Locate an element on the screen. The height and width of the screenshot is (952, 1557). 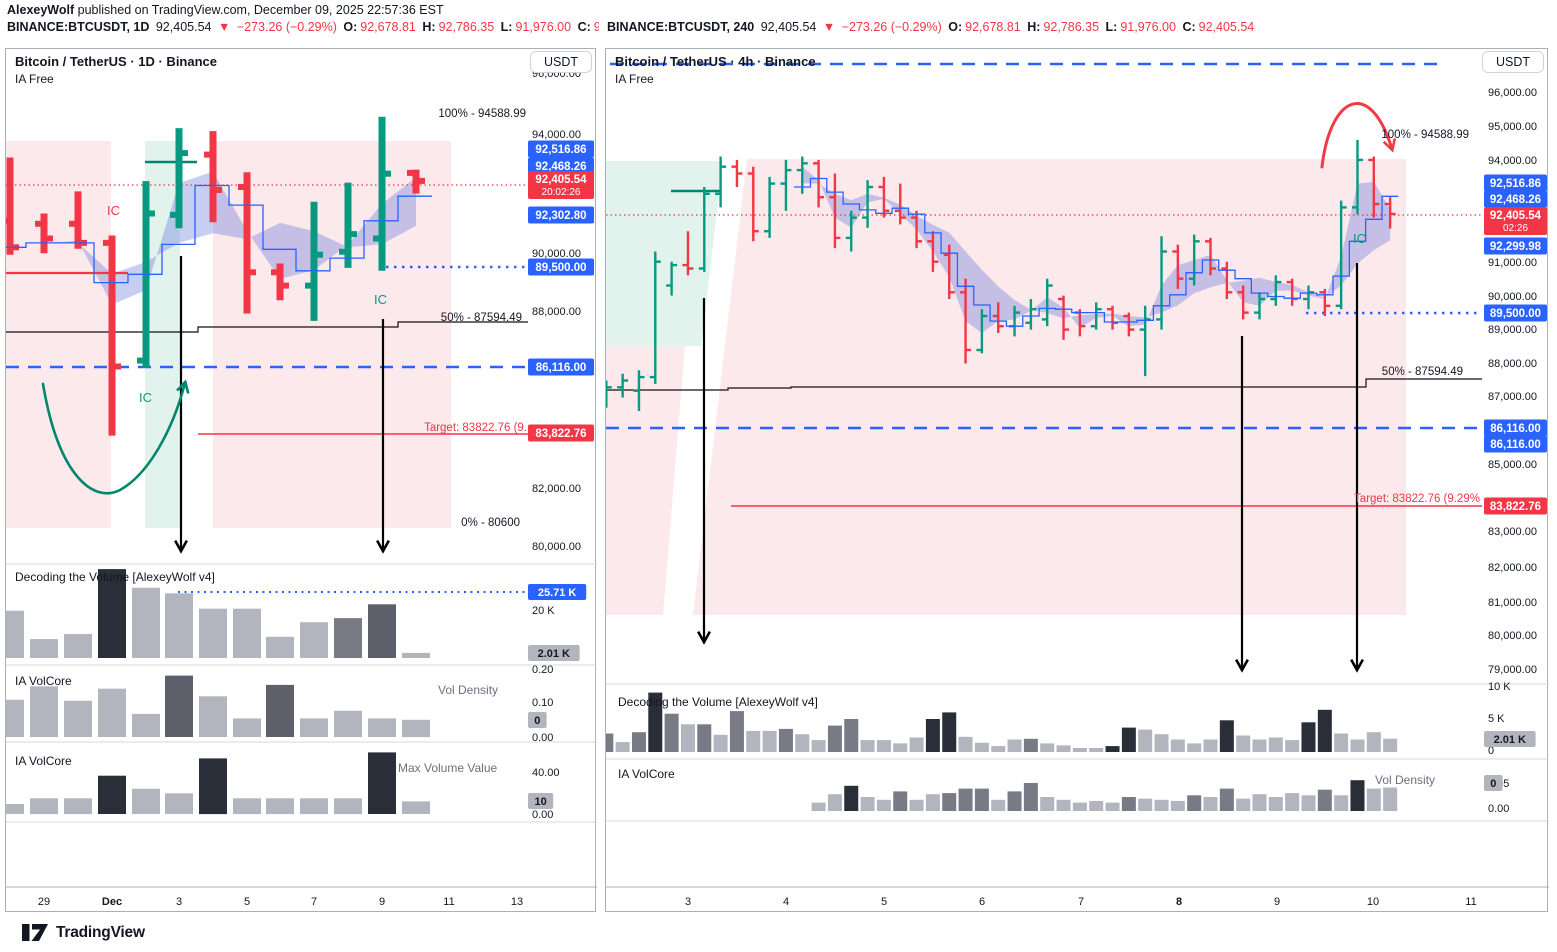
pane-title-volcore2-daily: IA VolCore is located at coordinates (43, 761).